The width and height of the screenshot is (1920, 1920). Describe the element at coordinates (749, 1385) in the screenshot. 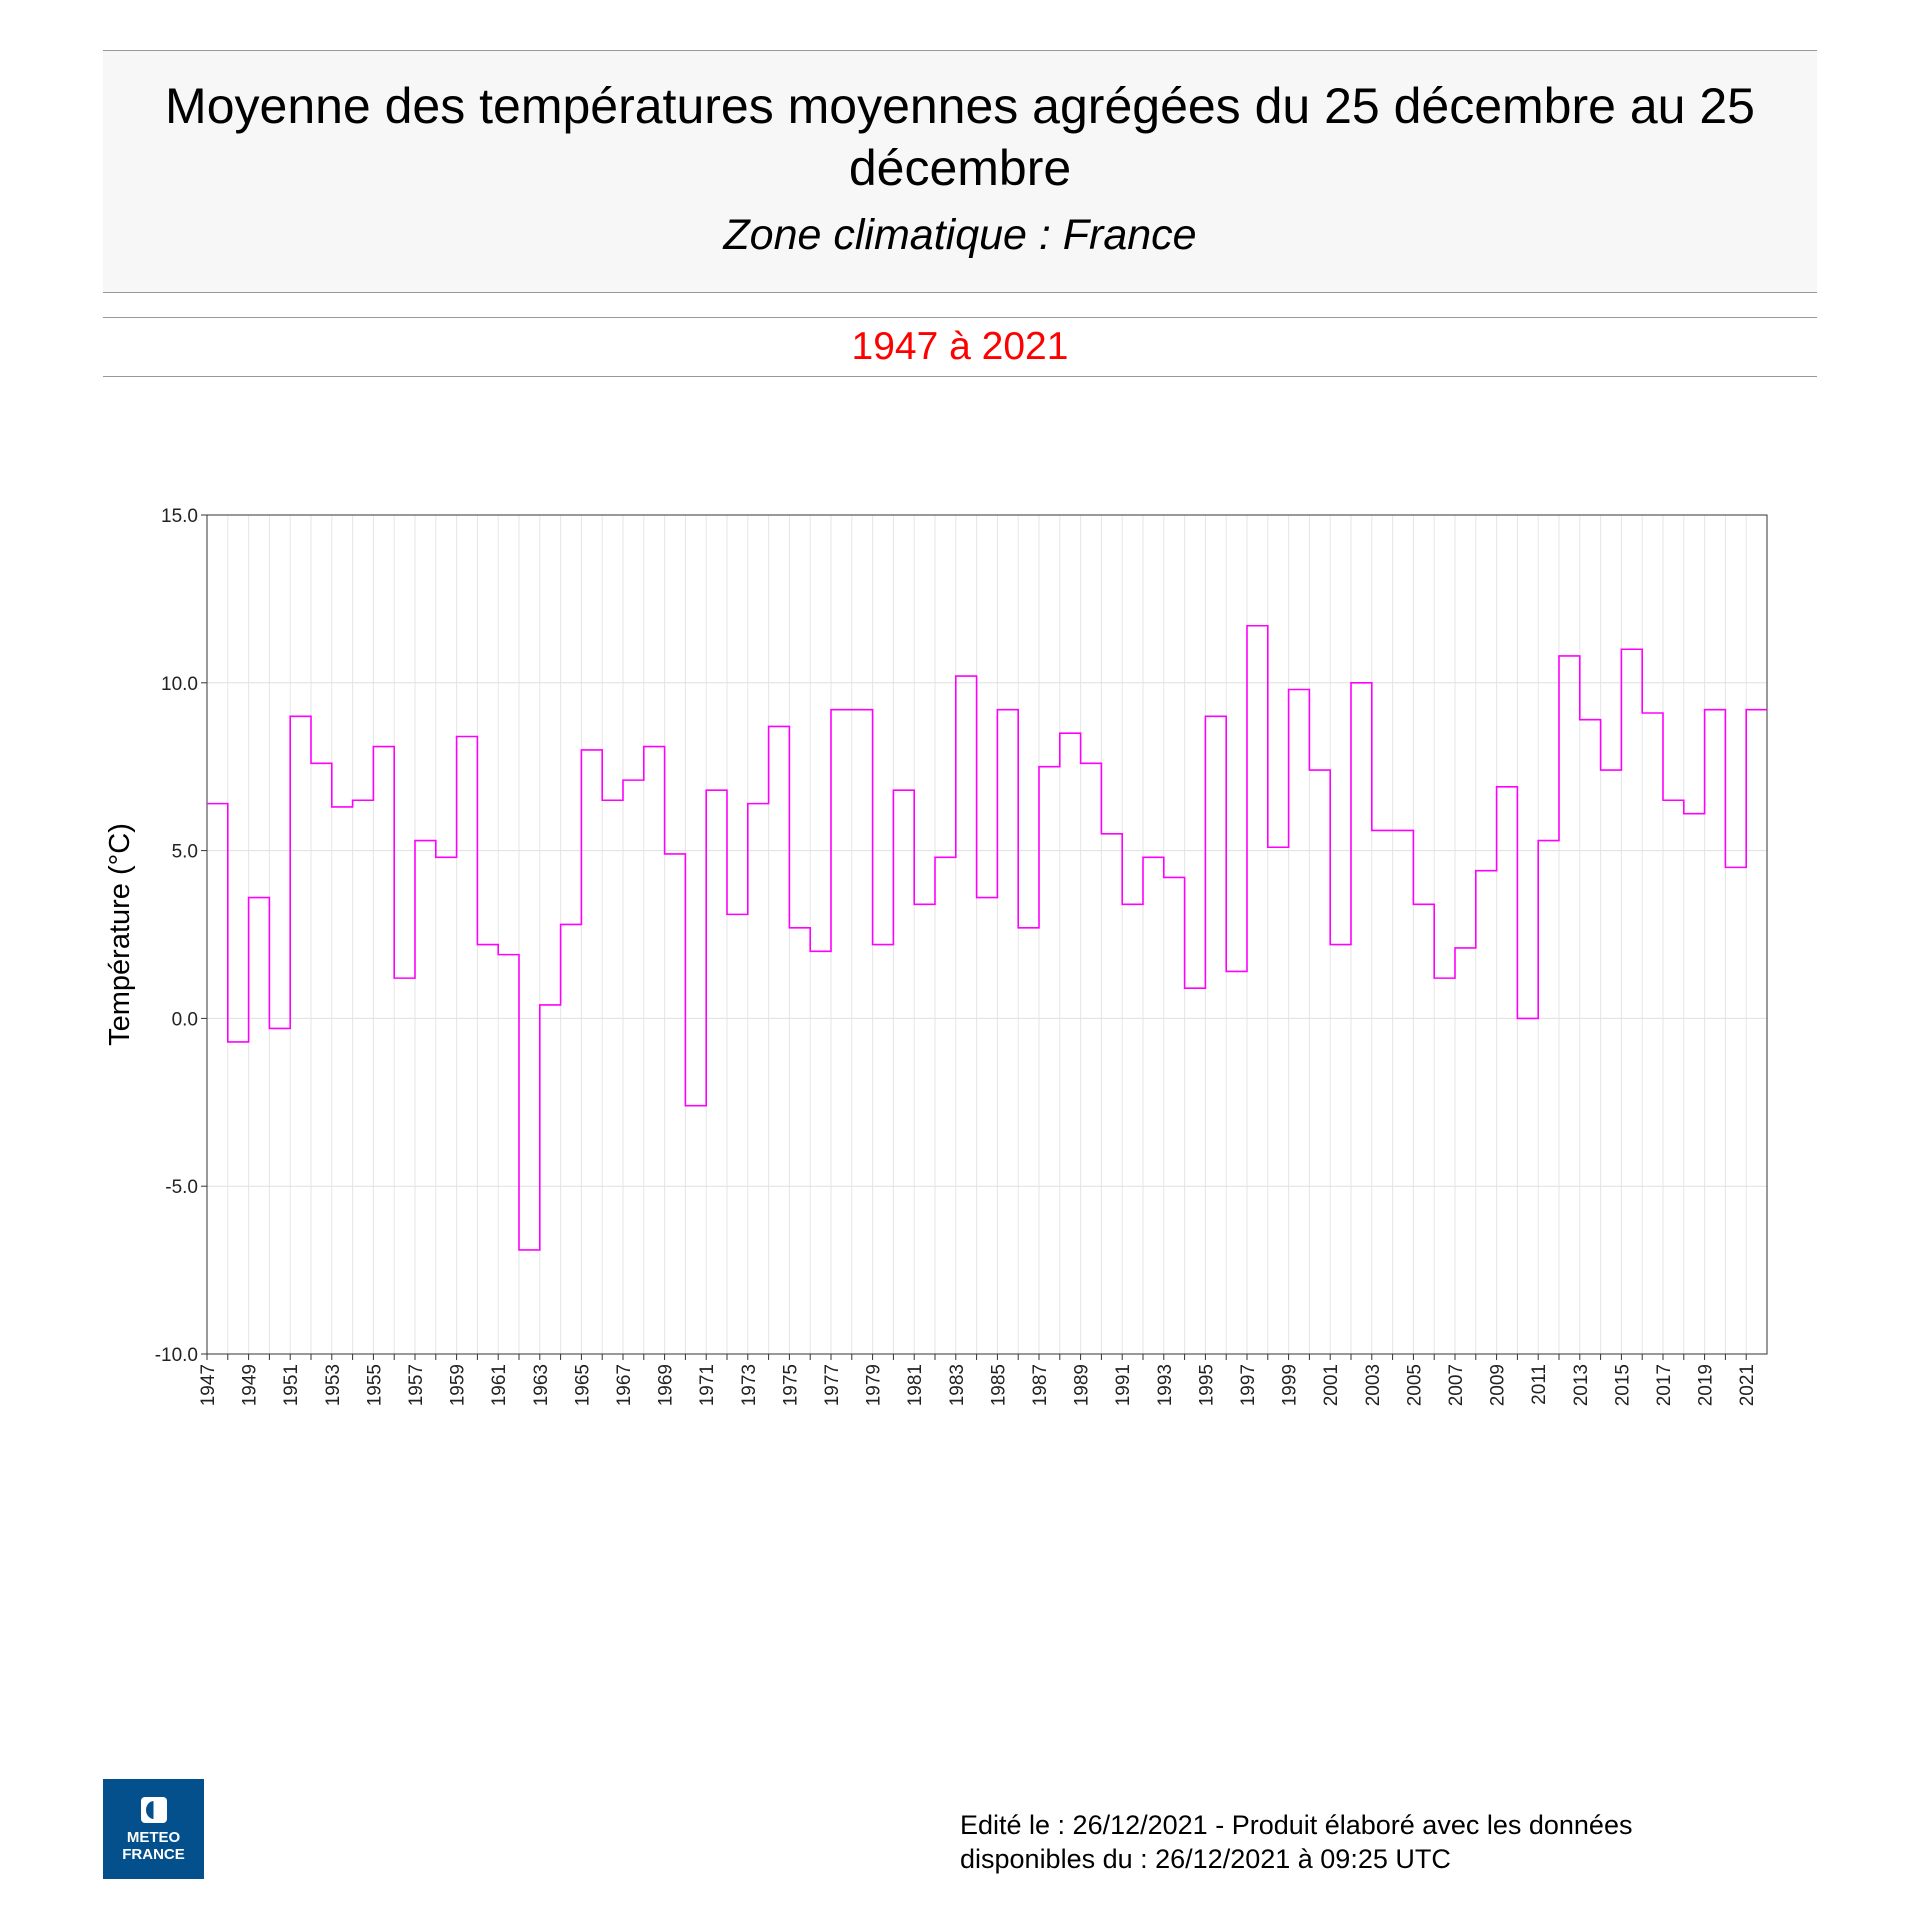

I see `x-tick-label: 1973` at that location.